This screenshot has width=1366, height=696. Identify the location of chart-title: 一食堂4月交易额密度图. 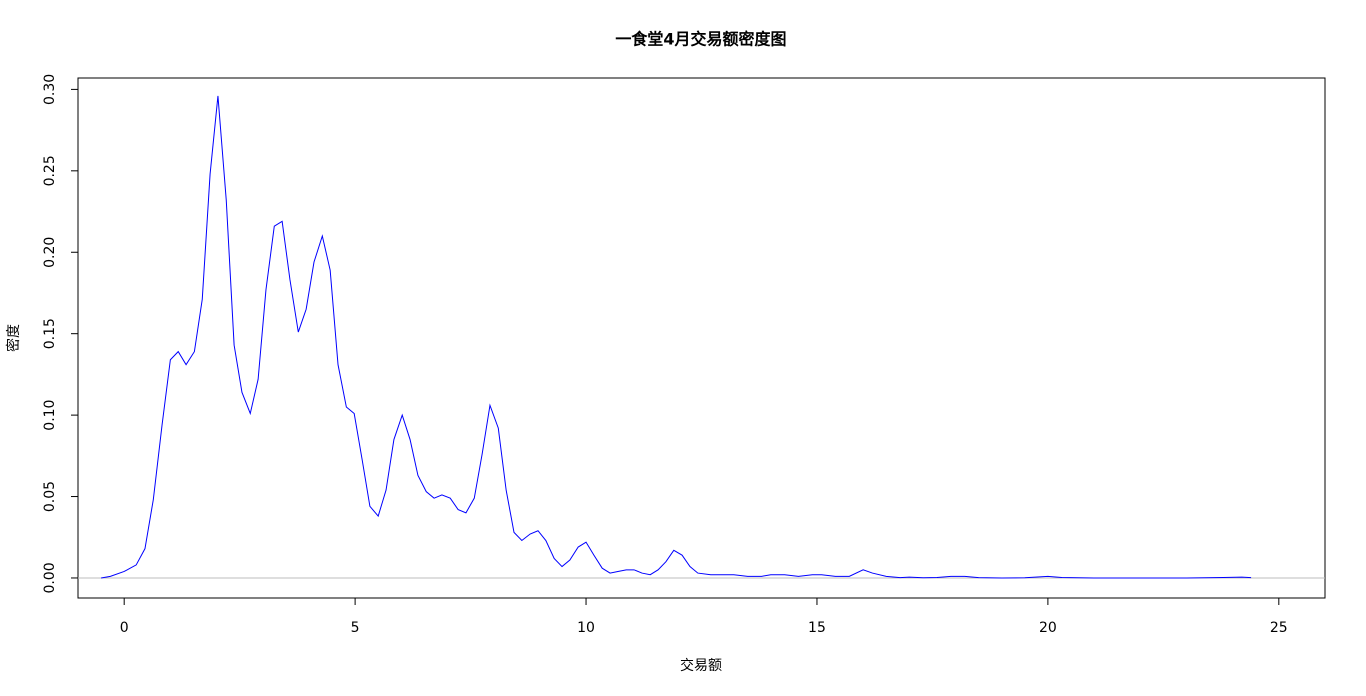
(700, 39).